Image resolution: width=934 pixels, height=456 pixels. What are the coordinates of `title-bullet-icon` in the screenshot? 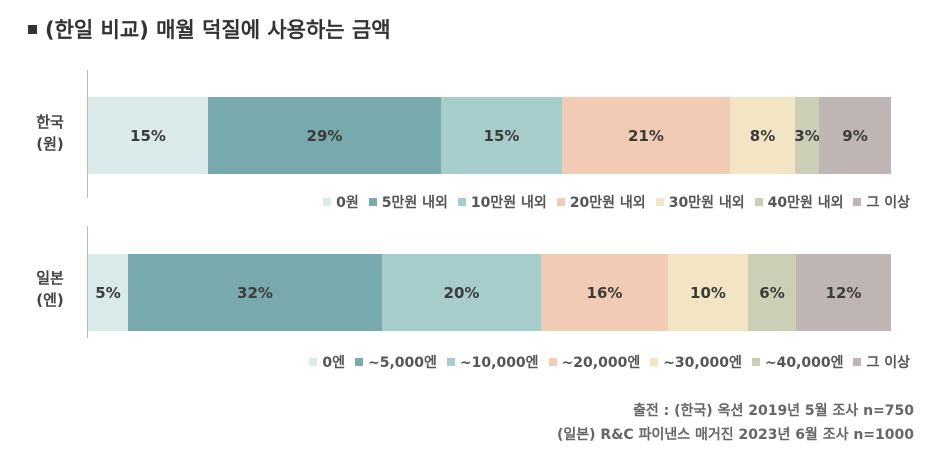 It's located at (32, 29).